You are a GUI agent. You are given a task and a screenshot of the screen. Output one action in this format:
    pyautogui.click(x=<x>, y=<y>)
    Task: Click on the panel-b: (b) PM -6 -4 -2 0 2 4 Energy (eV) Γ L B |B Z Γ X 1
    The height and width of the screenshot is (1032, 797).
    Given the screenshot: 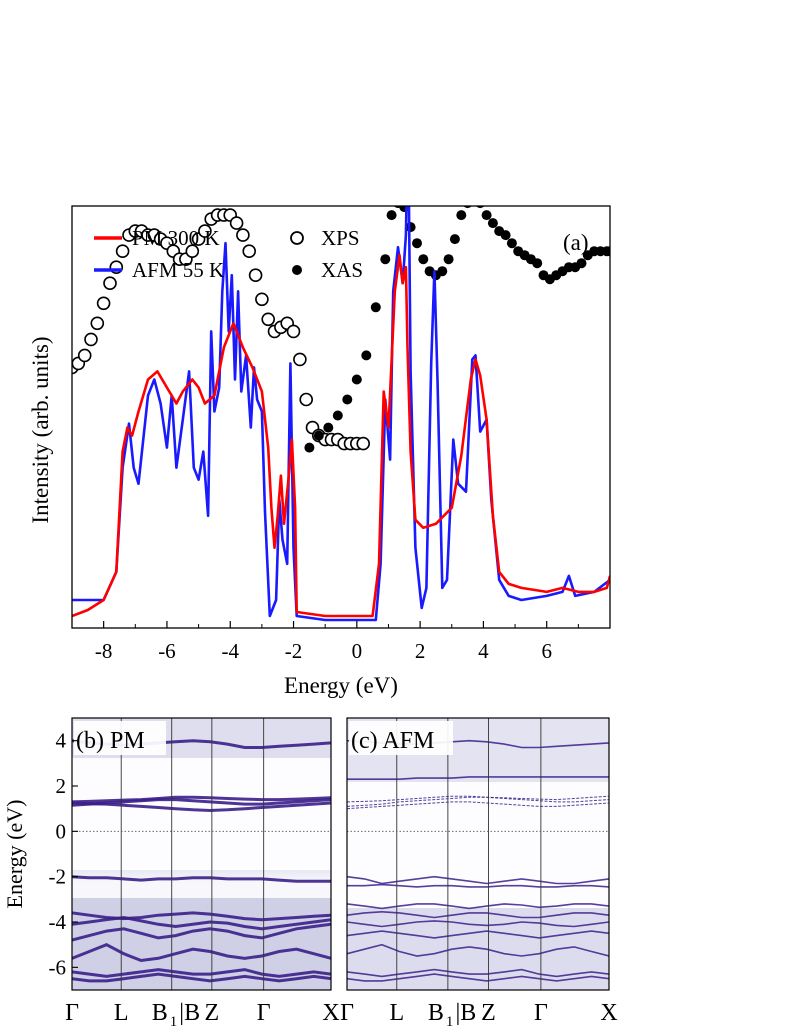 What is the action you would take?
    pyautogui.click(x=171, y=873)
    